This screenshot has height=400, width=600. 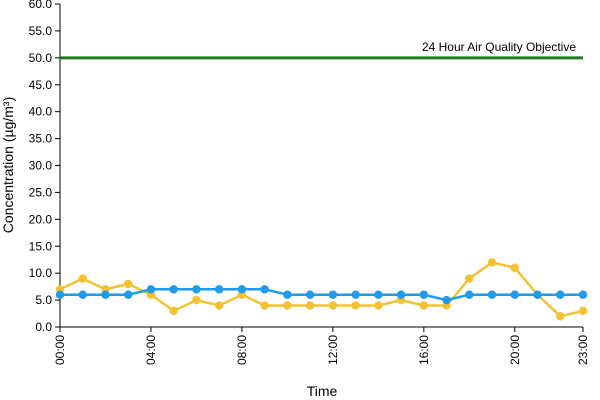 What do you see at coordinates (41, 246) in the screenshot?
I see `y-tick-label: 15.0` at bounding box center [41, 246].